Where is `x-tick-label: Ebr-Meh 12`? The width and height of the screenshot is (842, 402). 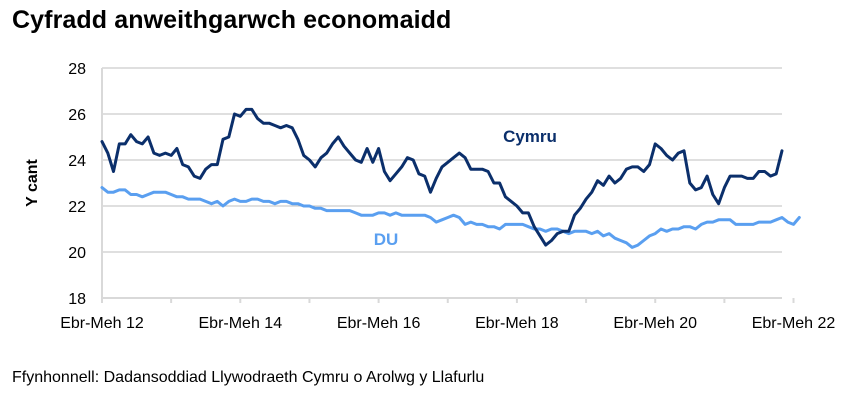
x-tick-label: Ebr-Meh 12 is located at coordinates (102, 323).